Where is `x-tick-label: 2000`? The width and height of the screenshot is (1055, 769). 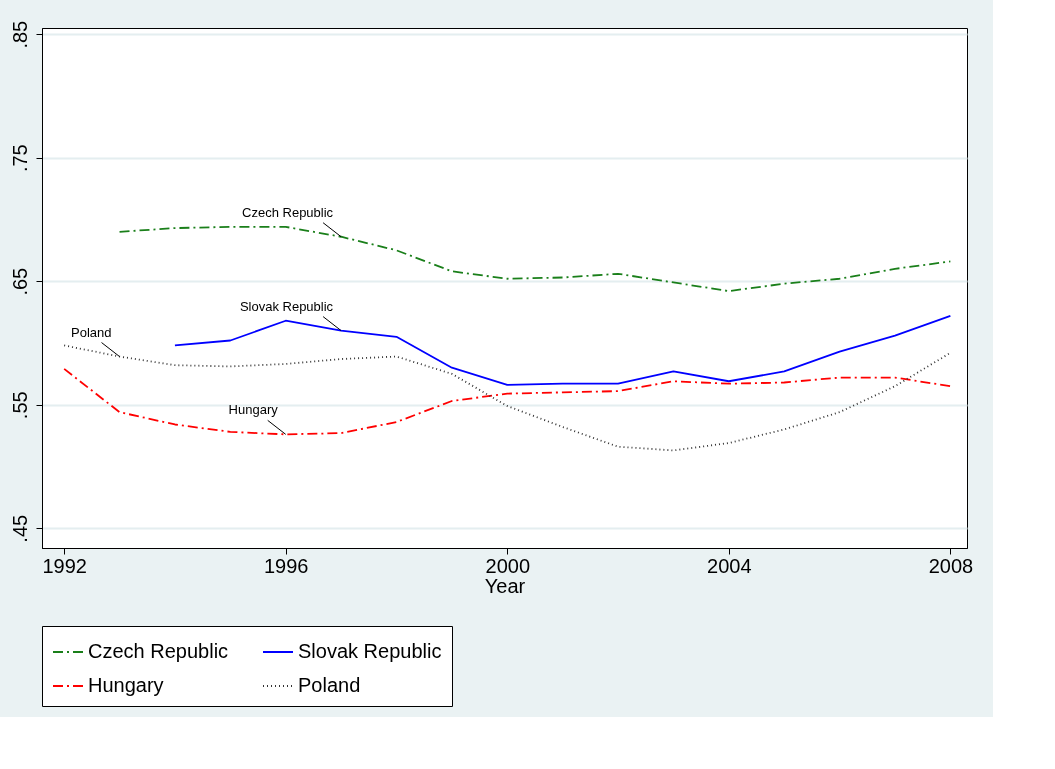
x-tick-label: 2000 is located at coordinates (508, 565).